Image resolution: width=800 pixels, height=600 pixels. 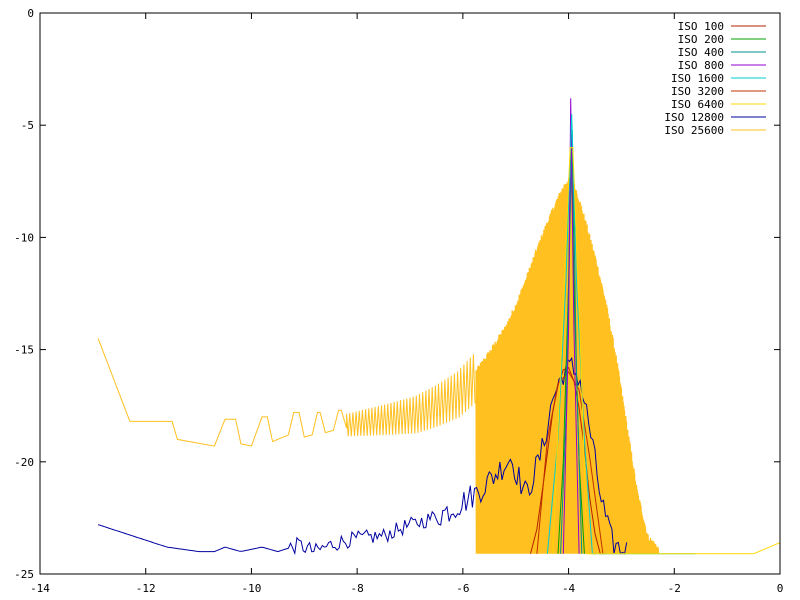 What do you see at coordinates (462, 588) in the screenshot?
I see `x-tick-label: -6` at bounding box center [462, 588].